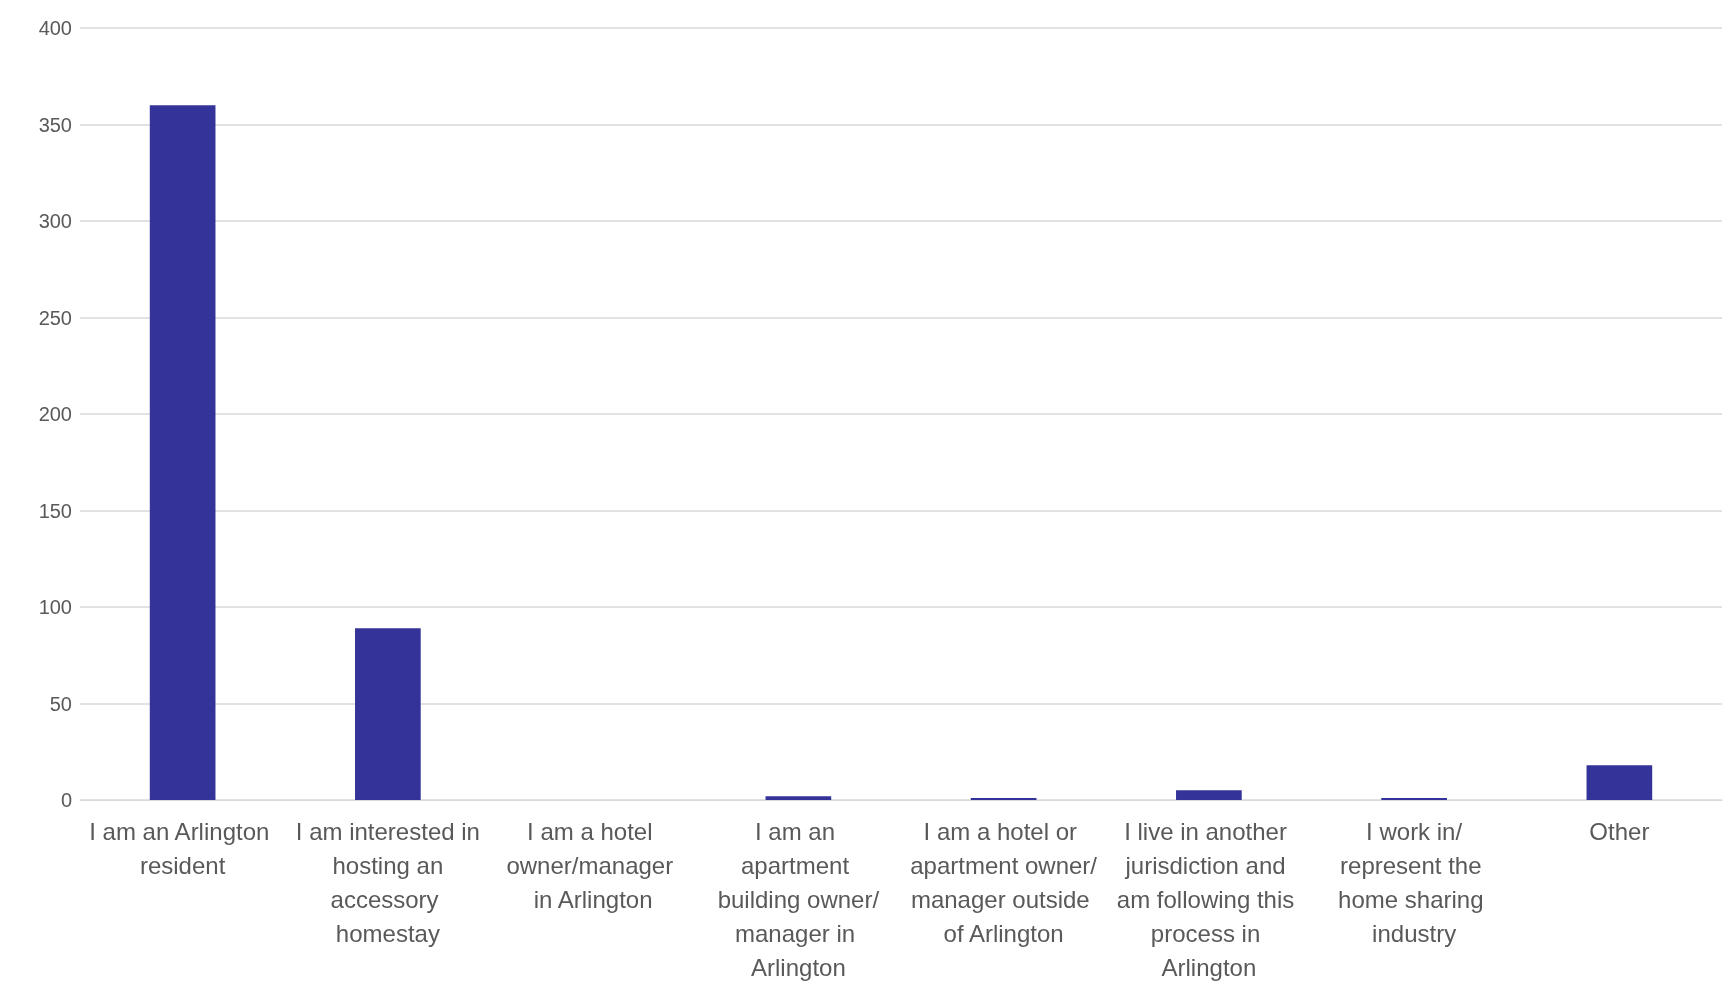 The image size is (1734, 994). Describe the element at coordinates (798, 899) in the screenshot. I see `x-tick-label: I am an apartment building owner/manager in Arlington` at that location.